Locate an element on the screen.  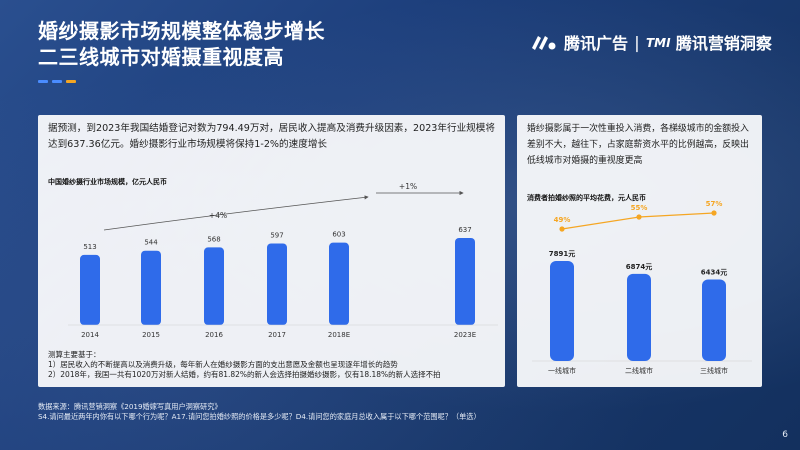
note-heading: 测算主要基于： is located at coordinates (74, 354).